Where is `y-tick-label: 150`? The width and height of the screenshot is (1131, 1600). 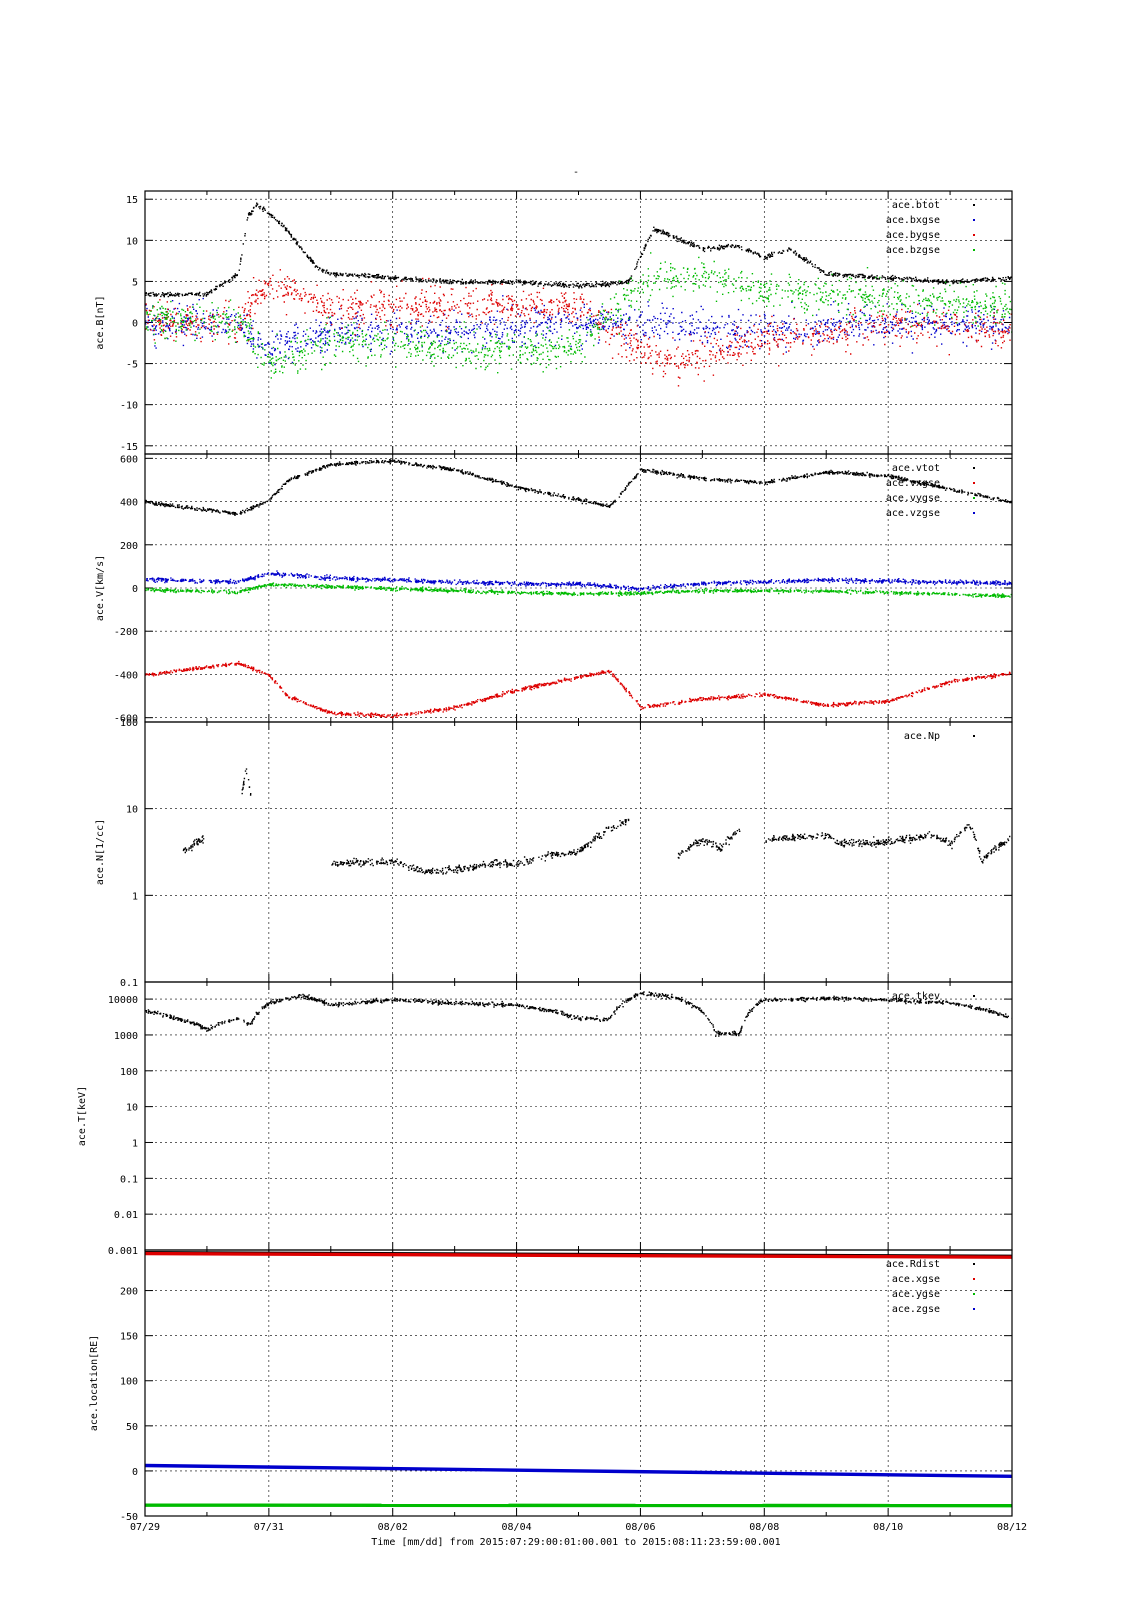
y-tick-label: 150 is located at coordinates (129, 1337).